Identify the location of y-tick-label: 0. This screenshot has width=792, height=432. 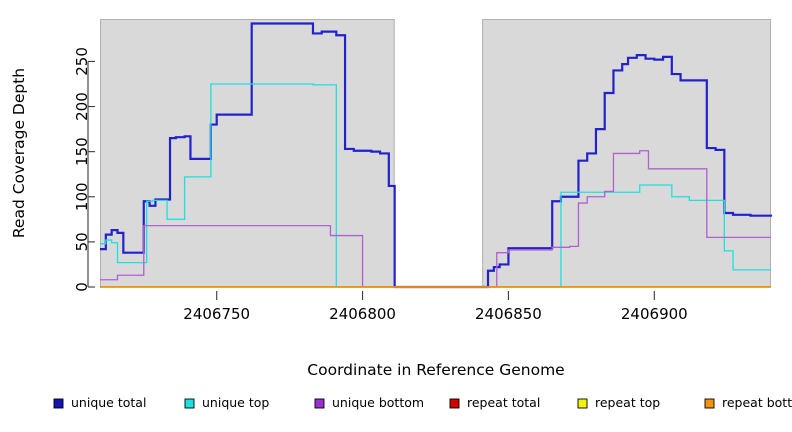
(82, 287).